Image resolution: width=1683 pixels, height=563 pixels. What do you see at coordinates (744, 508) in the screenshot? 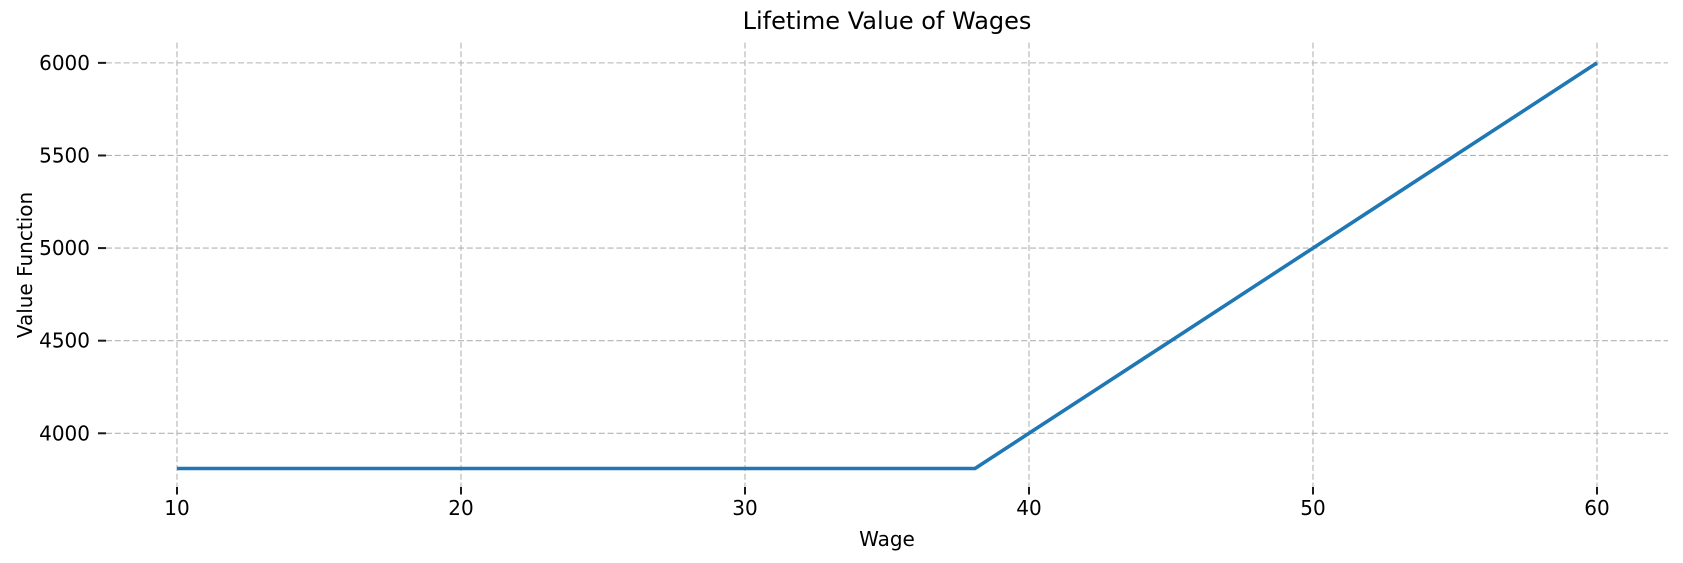
I see `x-tick-label: 30` at bounding box center [744, 508].